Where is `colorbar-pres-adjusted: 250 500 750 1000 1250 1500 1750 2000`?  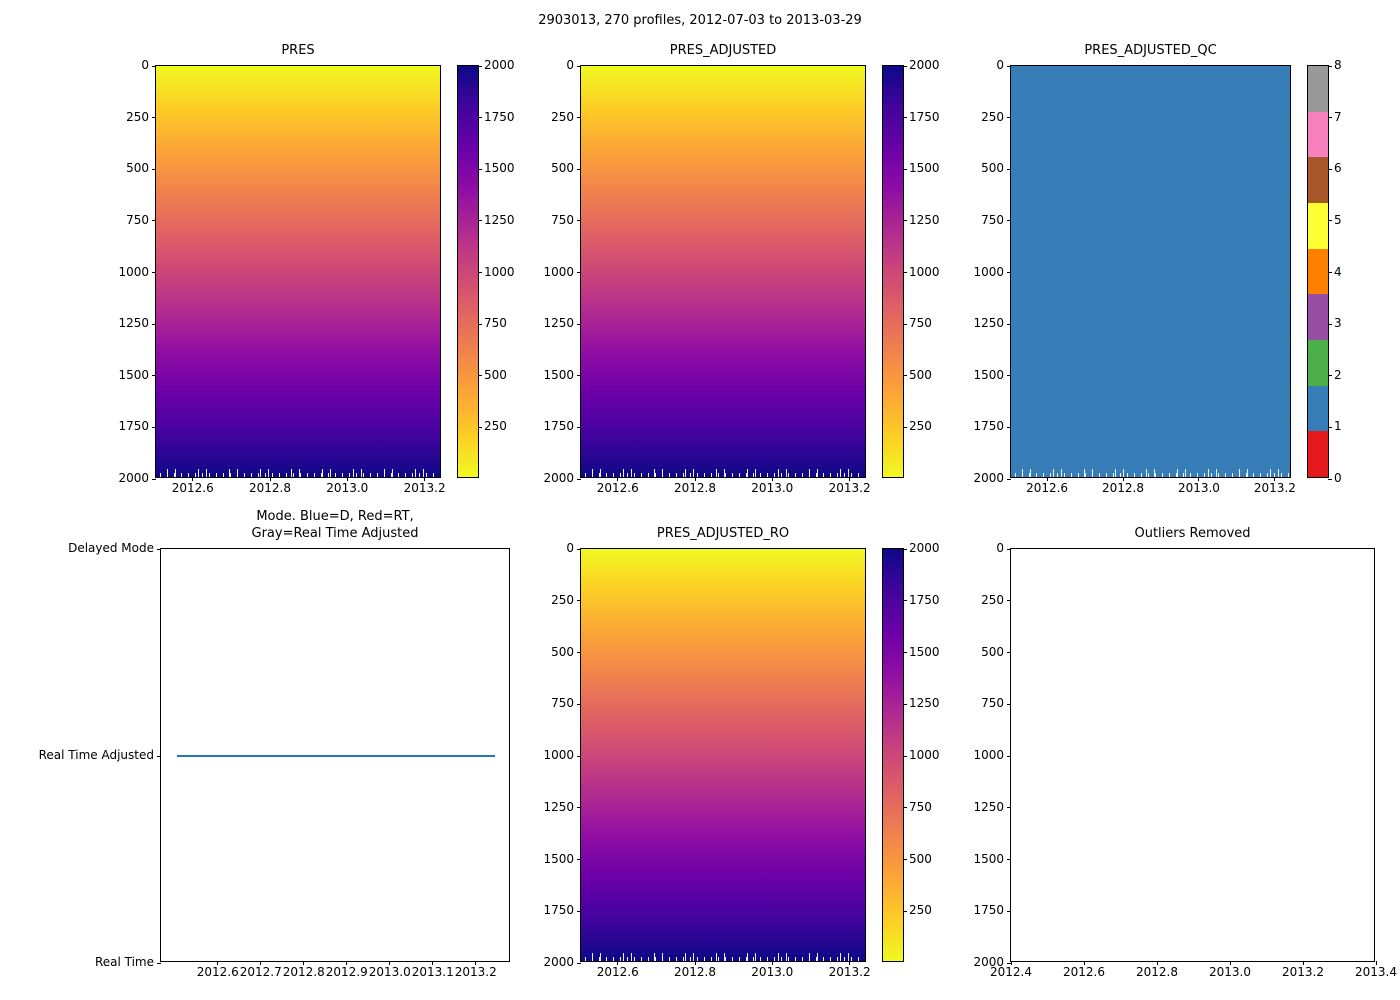 colorbar-pres-adjusted: 250 500 750 1000 1250 1500 1750 2000 is located at coordinates (911, 268).